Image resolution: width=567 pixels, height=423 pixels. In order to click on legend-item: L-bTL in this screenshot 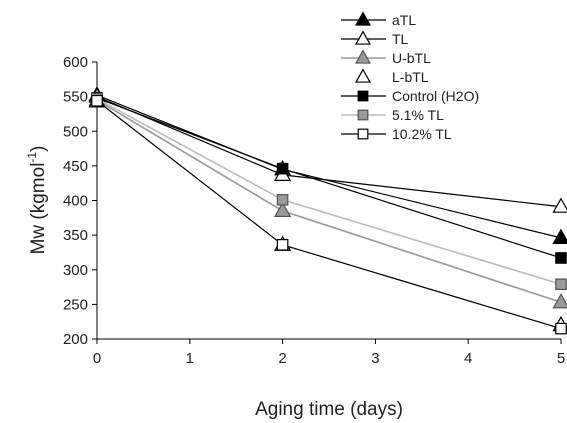, I will do `click(392, 76)`.